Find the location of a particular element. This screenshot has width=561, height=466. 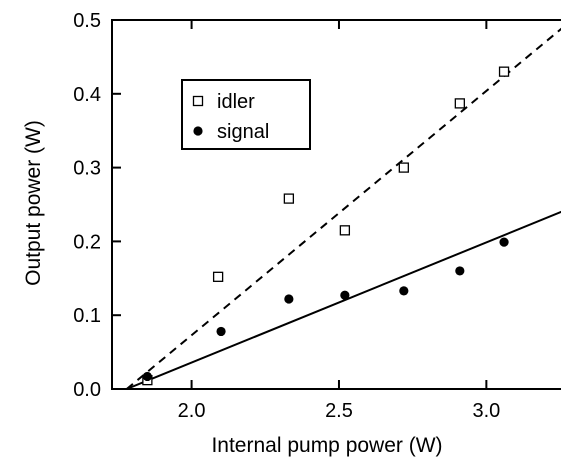

x-tick-label: 3.0 is located at coordinates (486, 411).